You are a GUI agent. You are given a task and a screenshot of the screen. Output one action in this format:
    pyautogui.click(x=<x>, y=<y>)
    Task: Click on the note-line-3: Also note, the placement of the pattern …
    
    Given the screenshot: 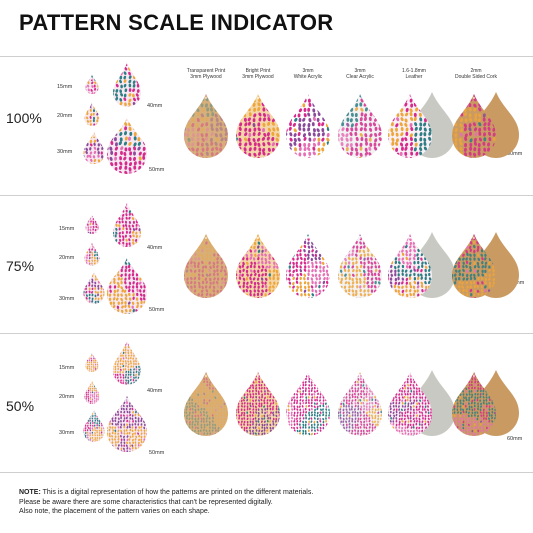 What is the action you would take?
    pyautogui.click(x=114, y=511)
    